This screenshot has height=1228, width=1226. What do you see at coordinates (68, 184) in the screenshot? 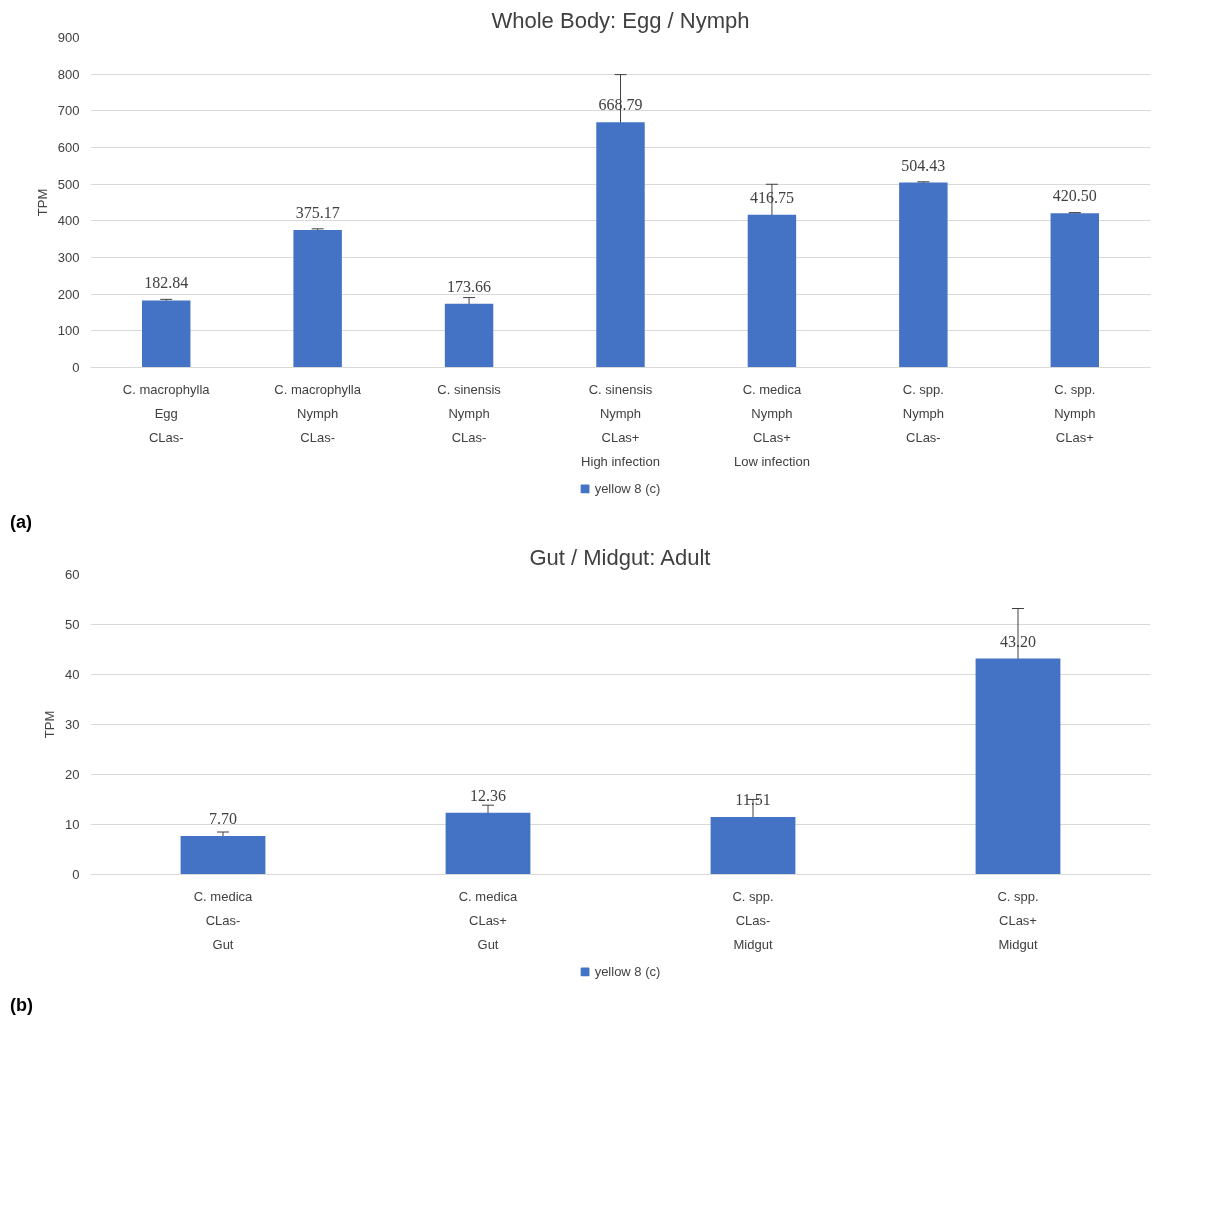
I see `y-tick-label: 500` at bounding box center [68, 184].